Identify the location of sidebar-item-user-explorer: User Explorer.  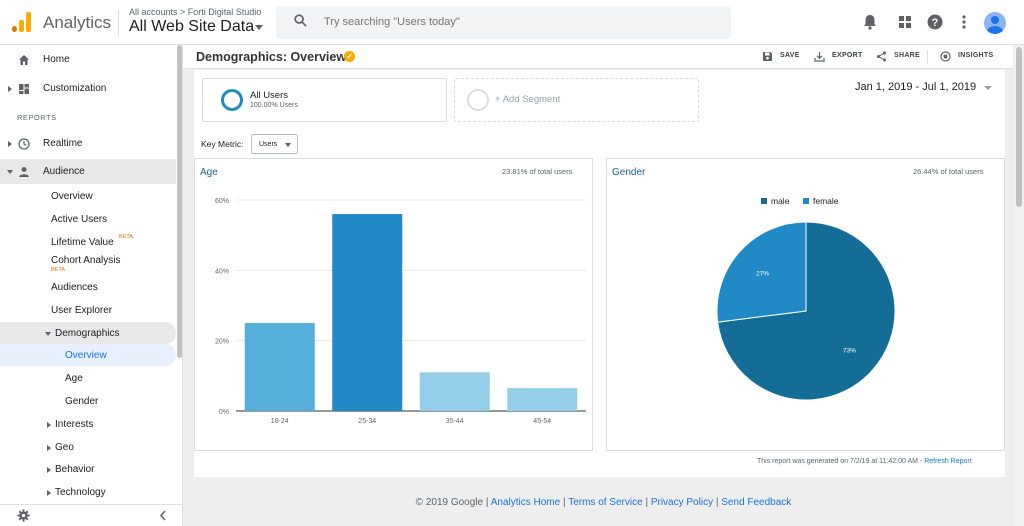
(88, 311).